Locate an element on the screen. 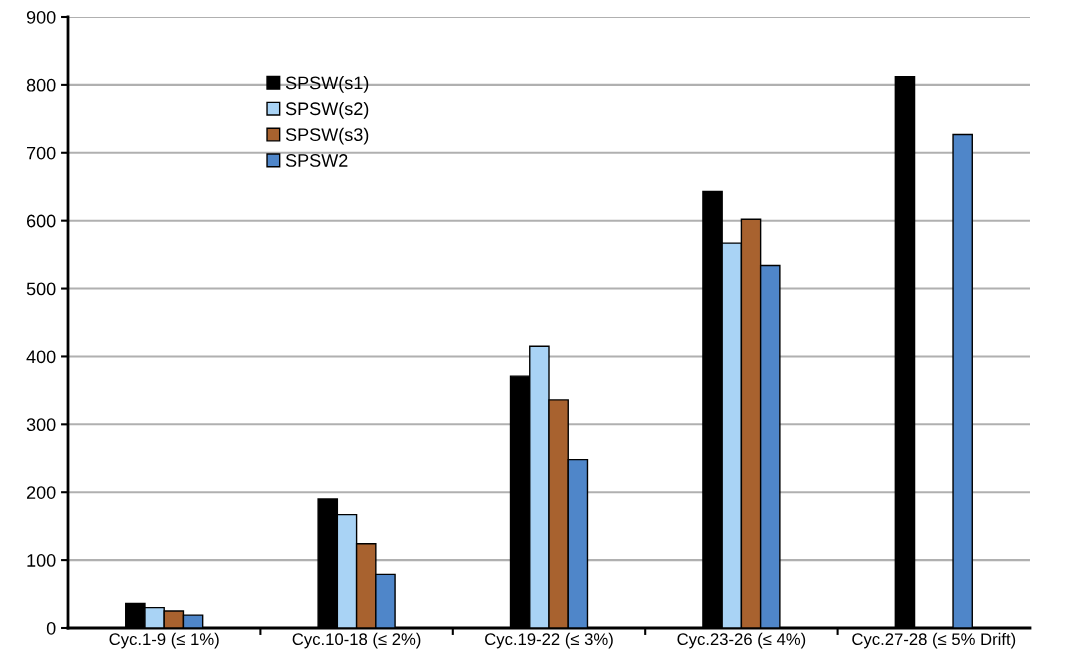 The image size is (1073, 670). y-tick-label: 200 is located at coordinates (41, 492).